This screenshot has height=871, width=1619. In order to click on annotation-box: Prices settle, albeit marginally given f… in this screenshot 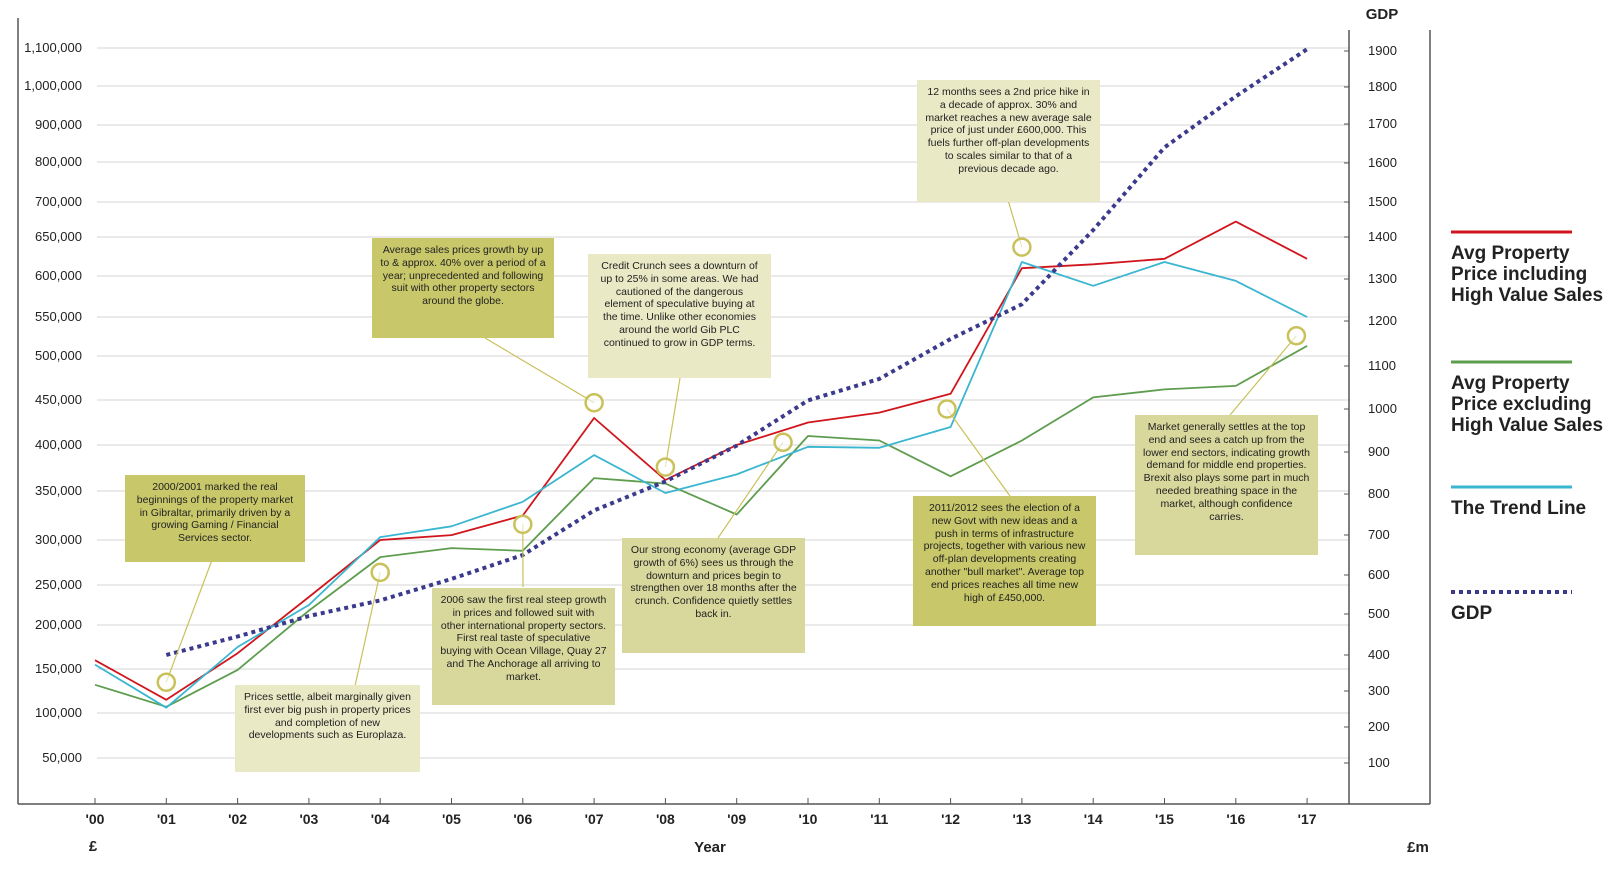, I will do `click(327, 728)`.